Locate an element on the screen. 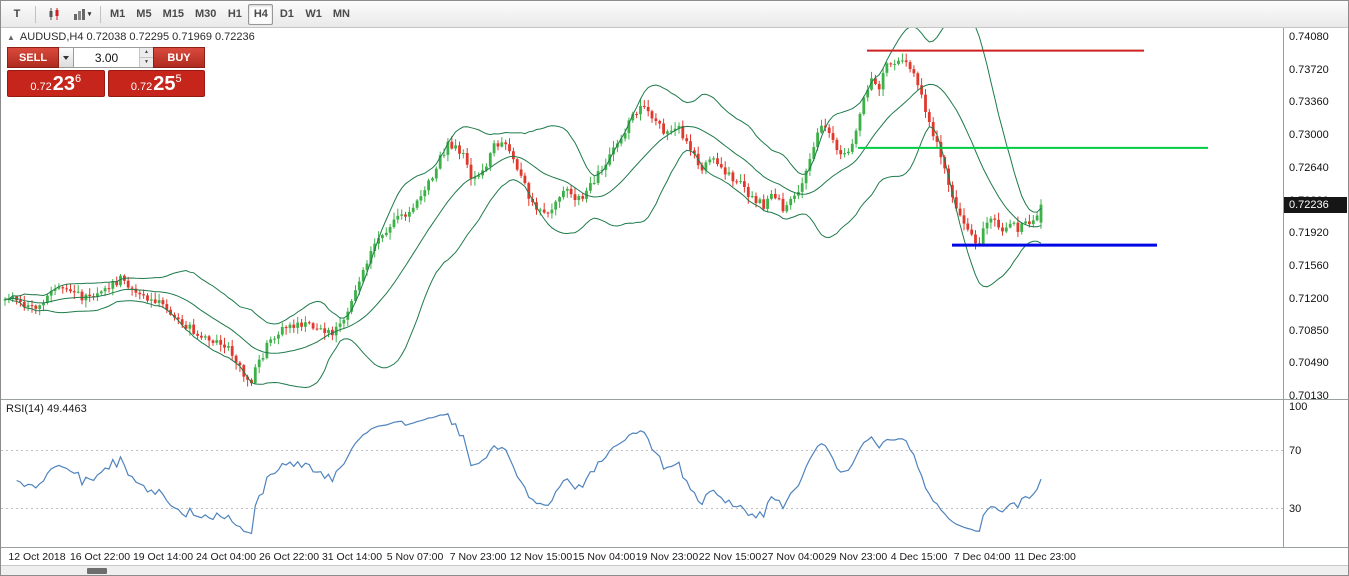  one-click-trading-panel: SELL ▲ ▼ BUY 0.72236 is located at coordinates (106, 72).